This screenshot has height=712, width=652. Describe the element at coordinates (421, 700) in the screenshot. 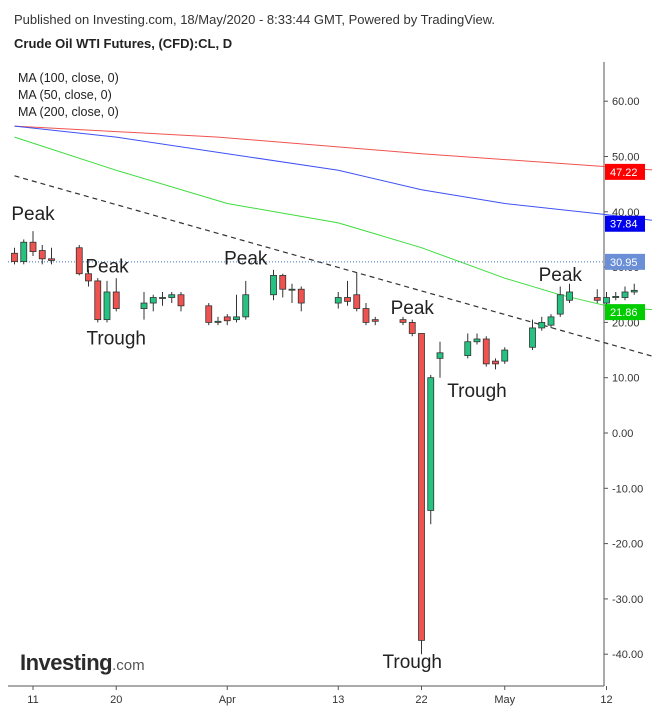

I see `x-tick-label: 22` at that location.